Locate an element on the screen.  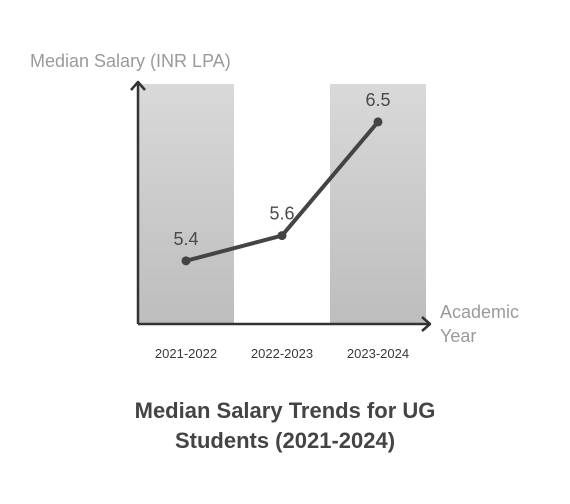
category-band is located at coordinates (186, 204).